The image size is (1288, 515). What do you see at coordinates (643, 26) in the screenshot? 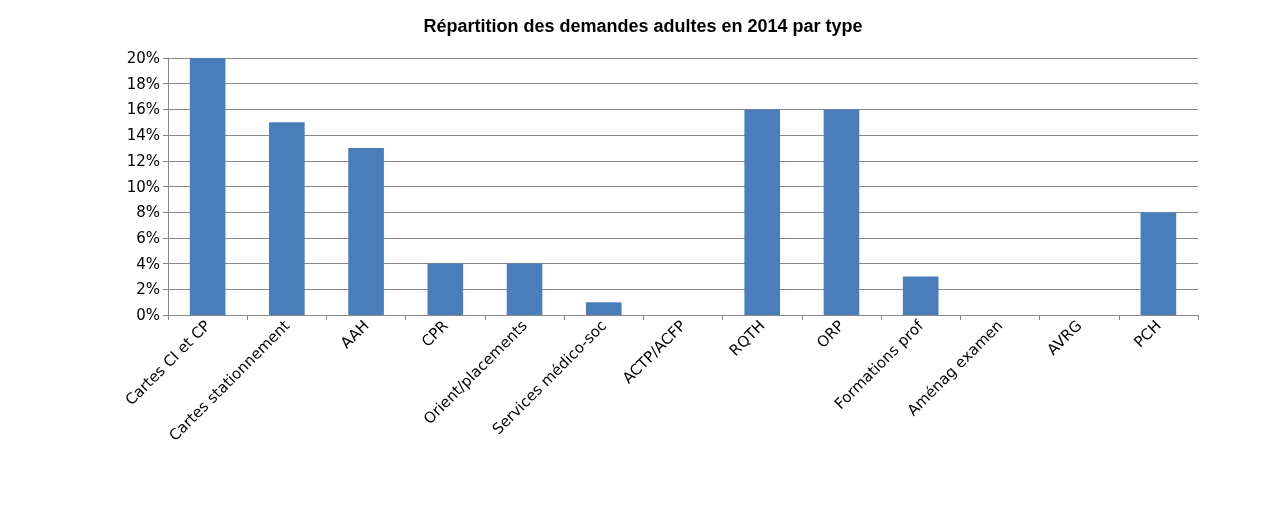
I see `chart-title: Répartition des demandes adultes en 2014 par type` at bounding box center [643, 26].